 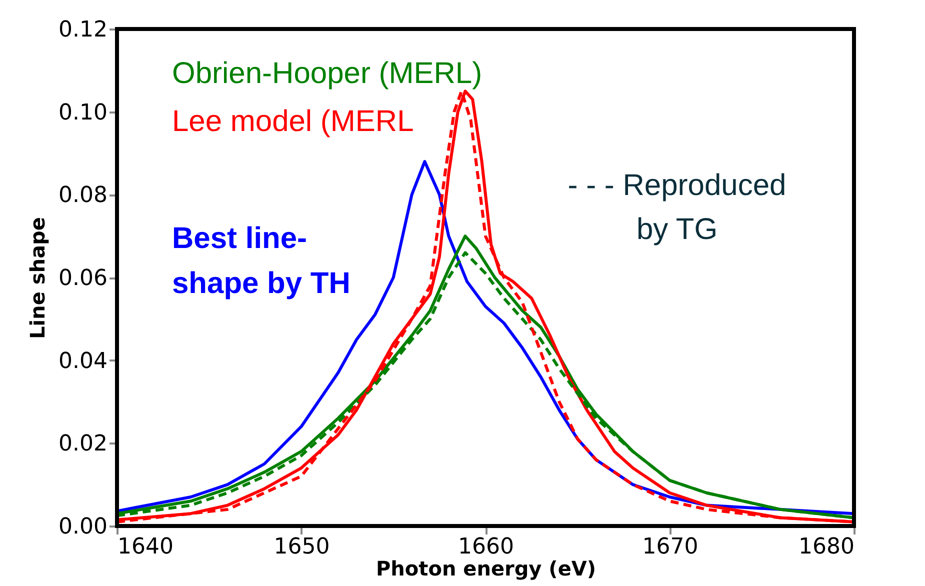 What do you see at coordinates (486, 547) in the screenshot?
I see `x-tick-label: 1660` at bounding box center [486, 547].